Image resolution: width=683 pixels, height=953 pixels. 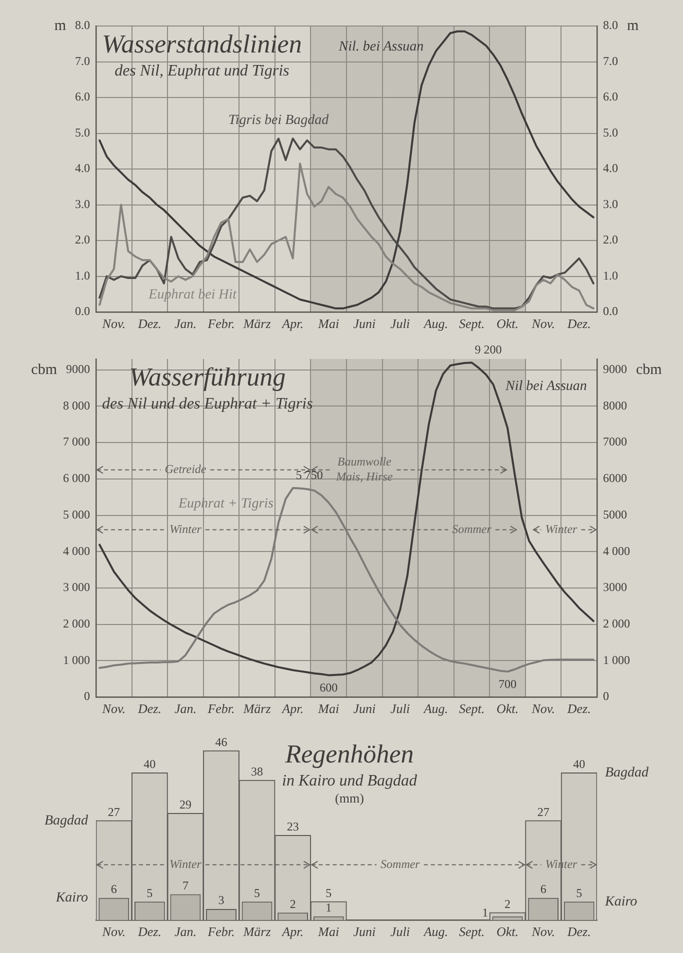 I want to click on y-axis-title: (mm), so click(x=349, y=798).